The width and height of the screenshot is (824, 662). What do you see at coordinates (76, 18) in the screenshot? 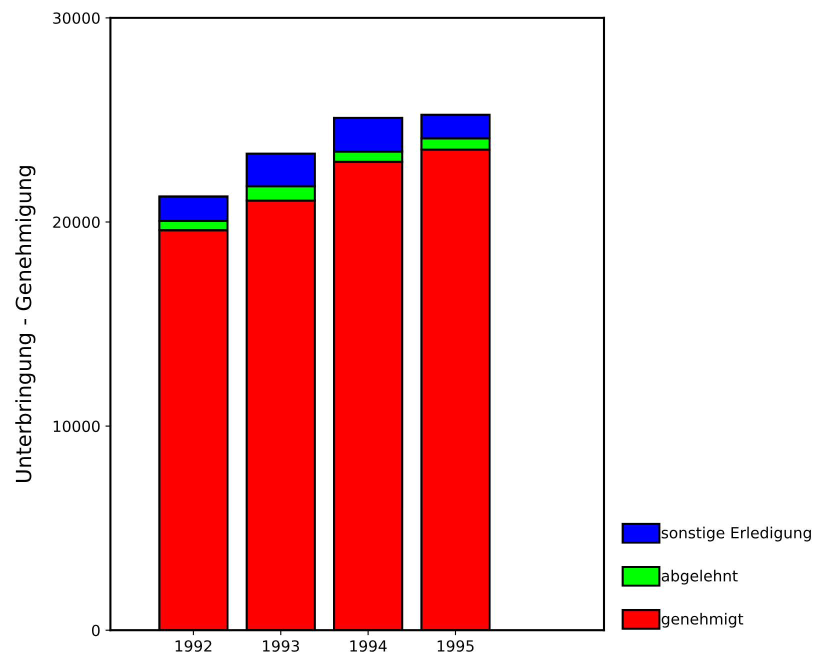
I see `y-tick-label: 30000` at bounding box center [76, 18].